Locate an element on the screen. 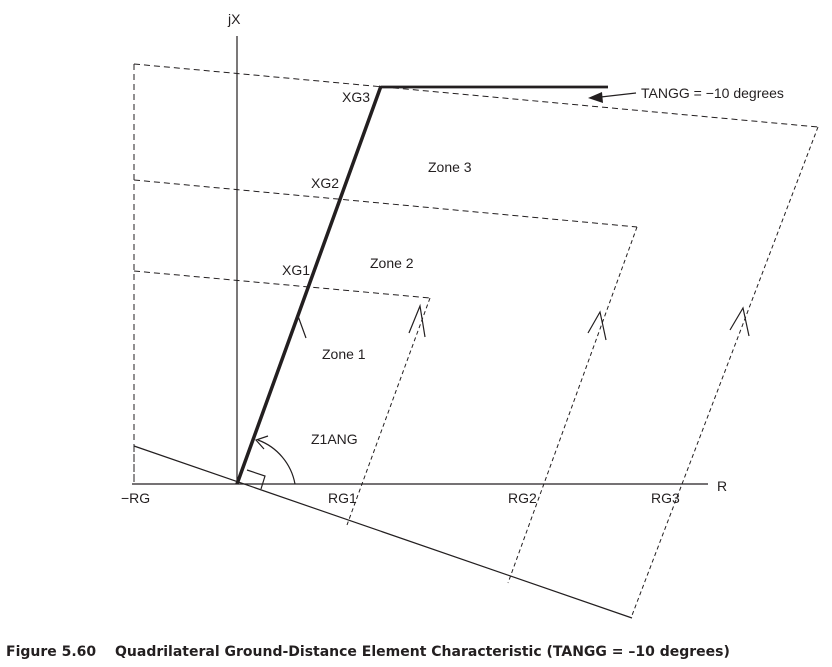 This screenshot has width=832, height=667. rg1-label: RG1 is located at coordinates (342, 498).